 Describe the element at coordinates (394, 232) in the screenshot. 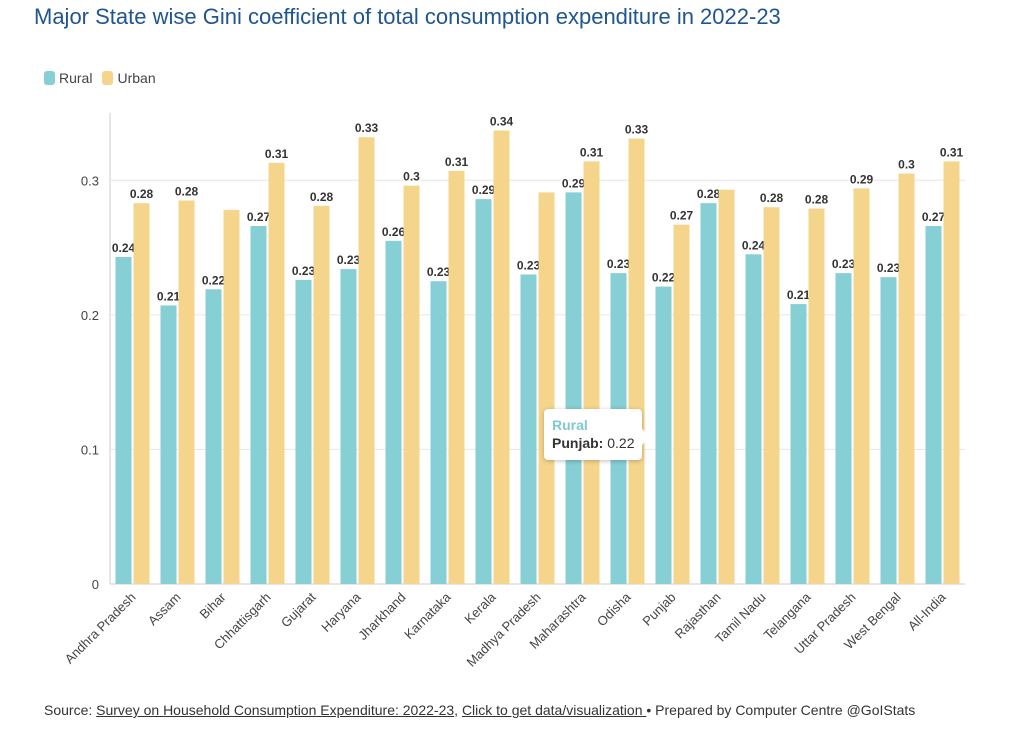

I see `data-label-rural: 0.26` at that location.